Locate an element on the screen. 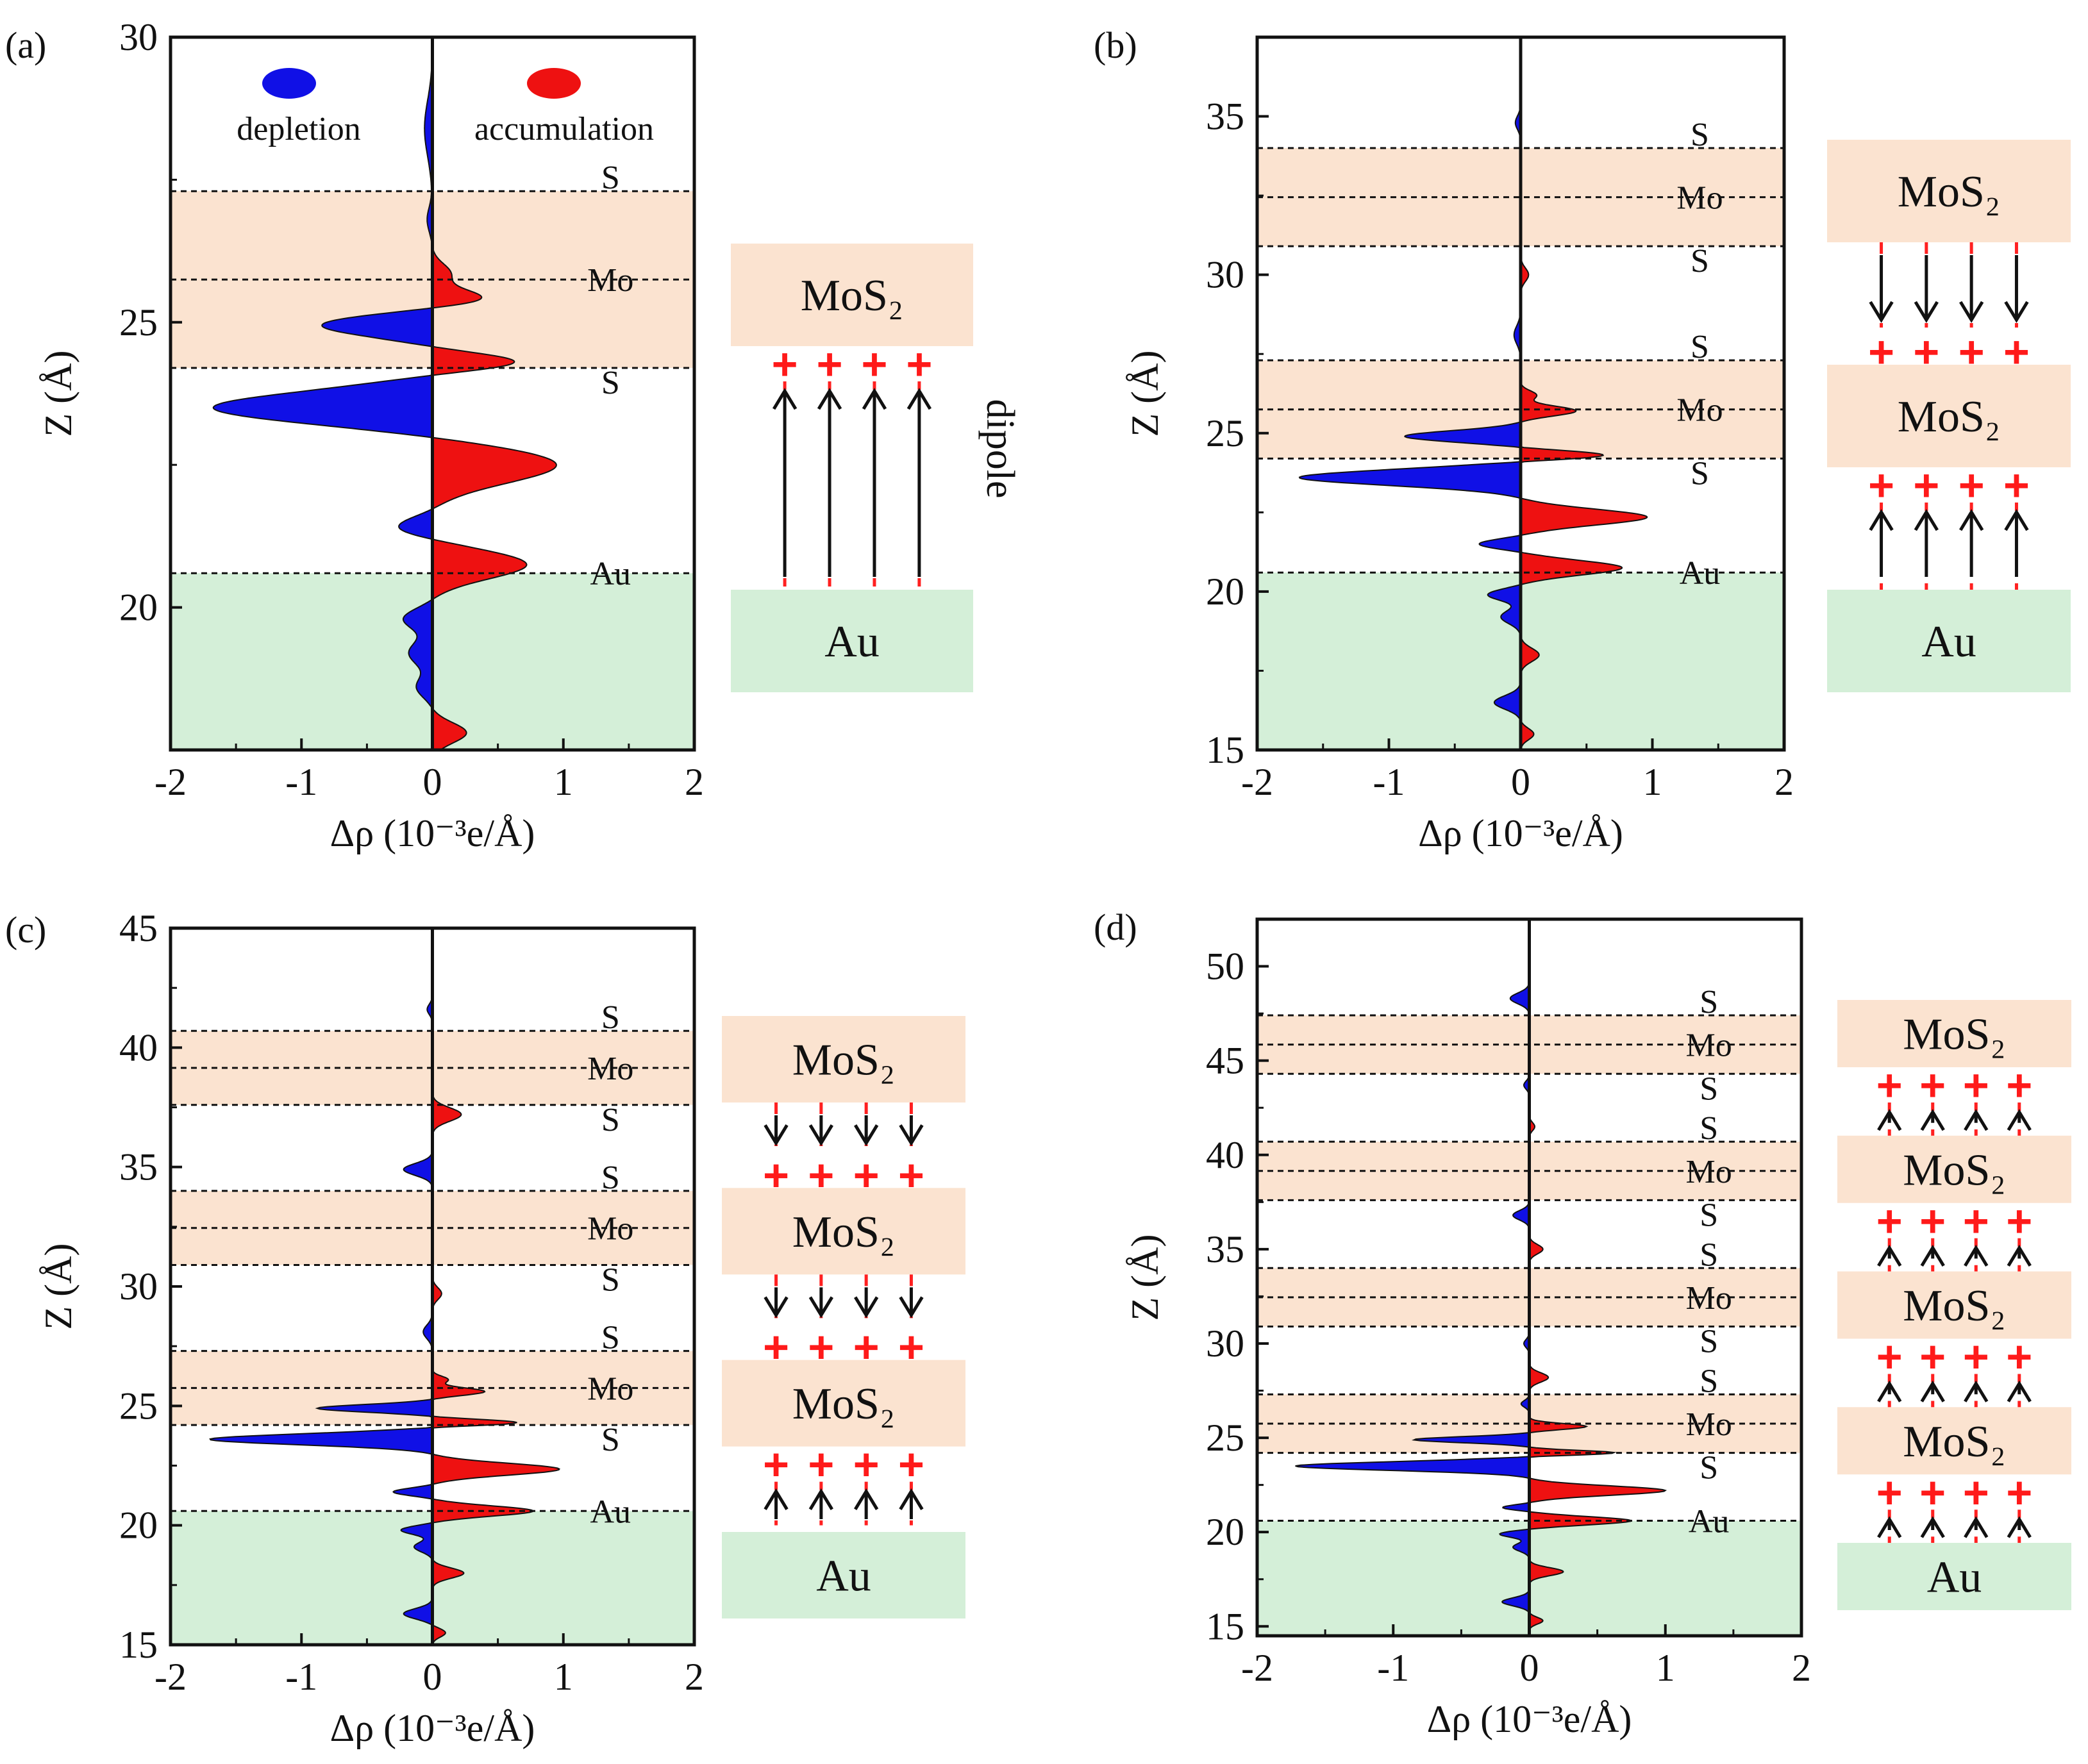 The height and width of the screenshot is (1764, 2088). schematic: MoS₂ Au + + + + dipole is located at coordinates (876, 468).